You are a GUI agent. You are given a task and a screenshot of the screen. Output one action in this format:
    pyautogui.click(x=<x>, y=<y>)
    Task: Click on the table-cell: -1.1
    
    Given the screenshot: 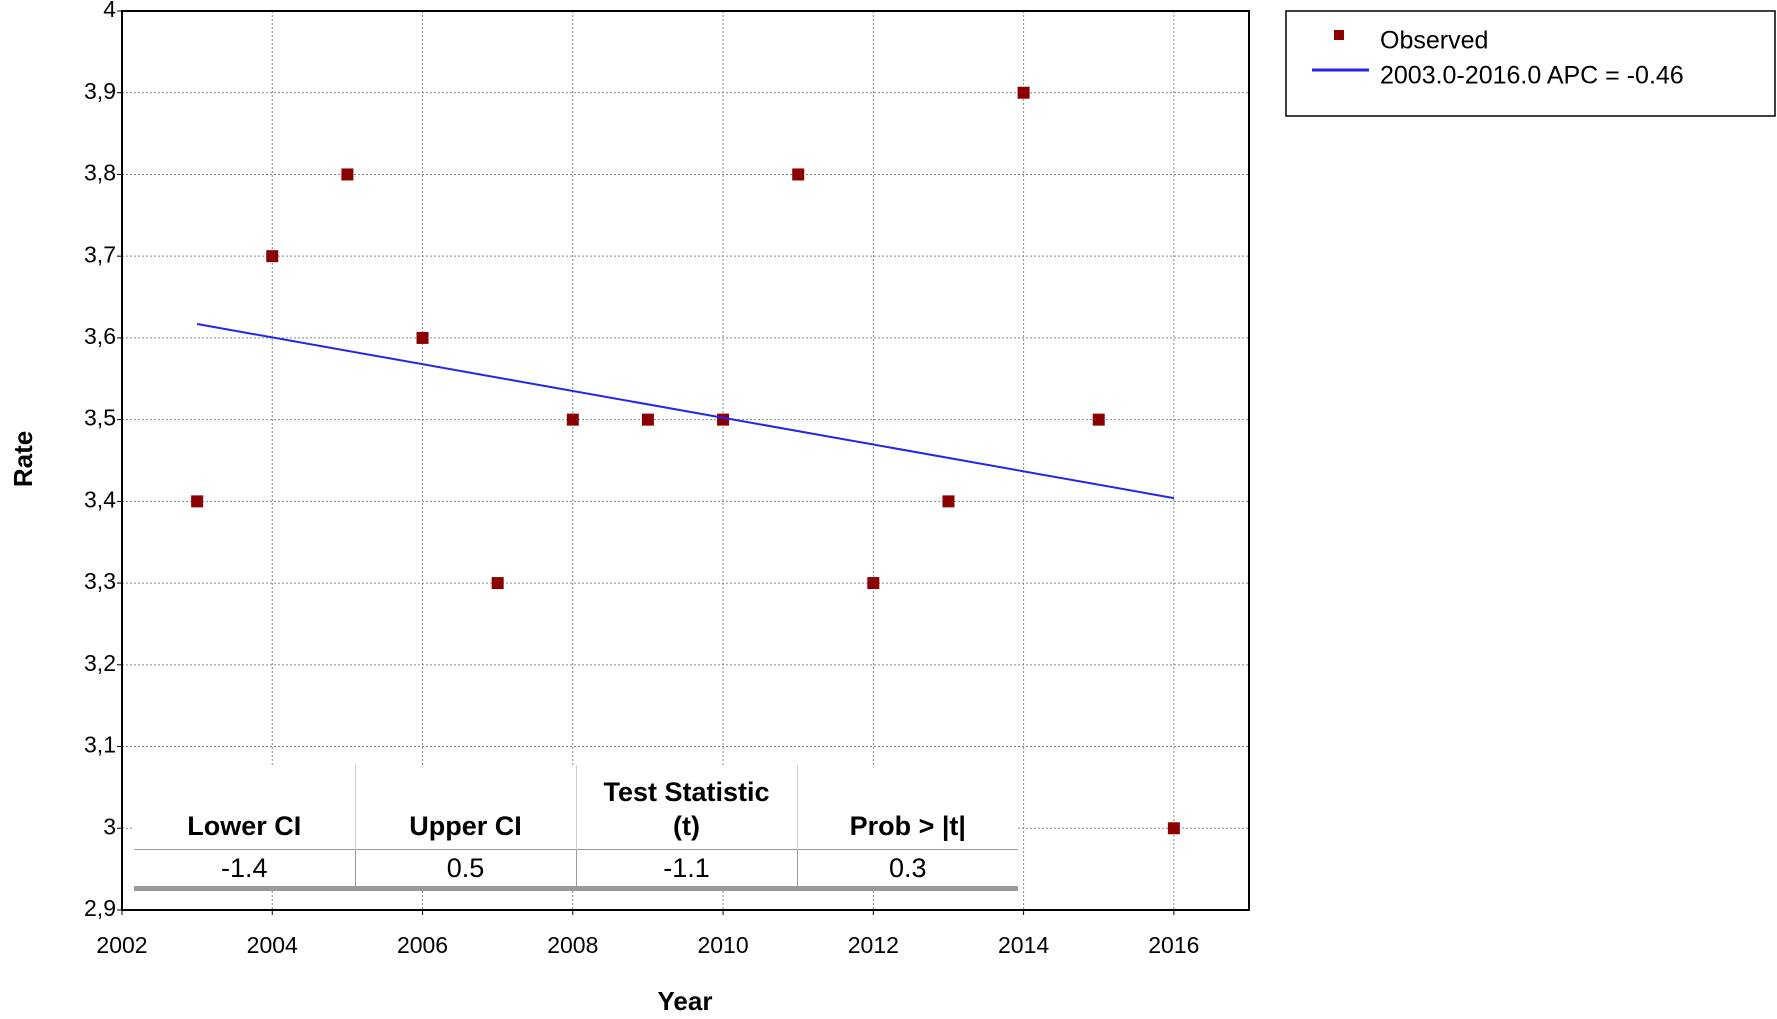 What is the action you would take?
    pyautogui.click(x=686, y=870)
    